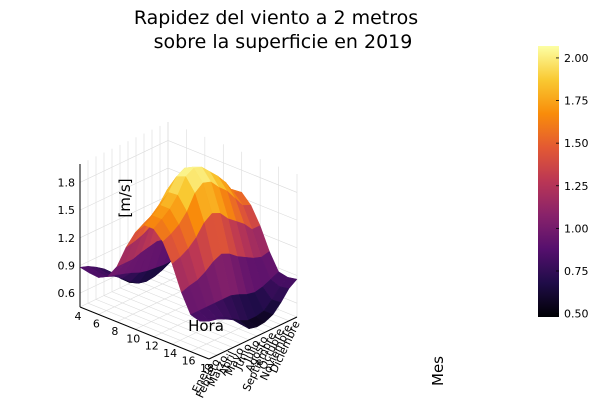  I want to click on colorbar-tick-label: 2.00, so click(576, 58).